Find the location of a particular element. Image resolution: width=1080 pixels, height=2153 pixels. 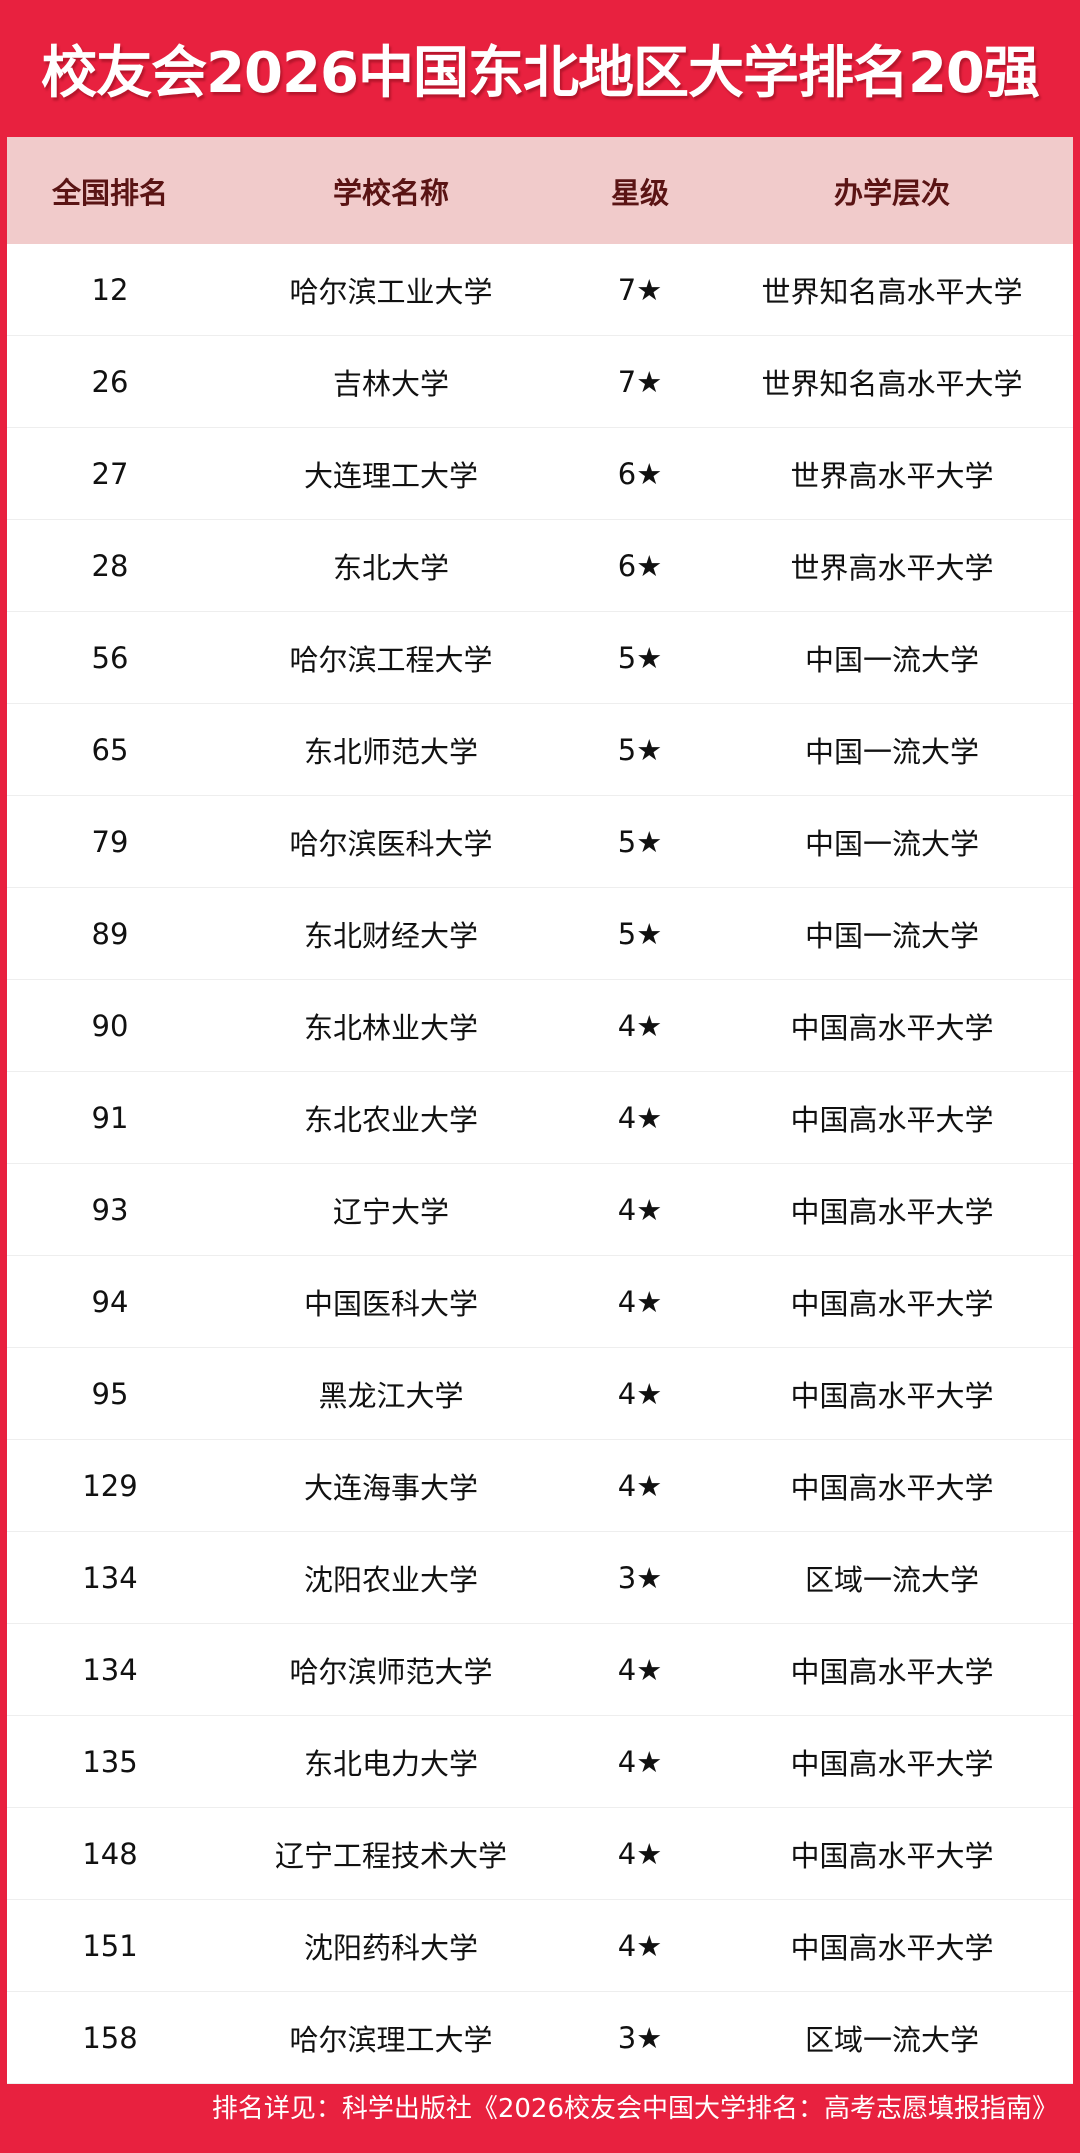

table-row: 95 黑龙江大学 4★ 中国高水平大学 is located at coordinates (540, 1394).